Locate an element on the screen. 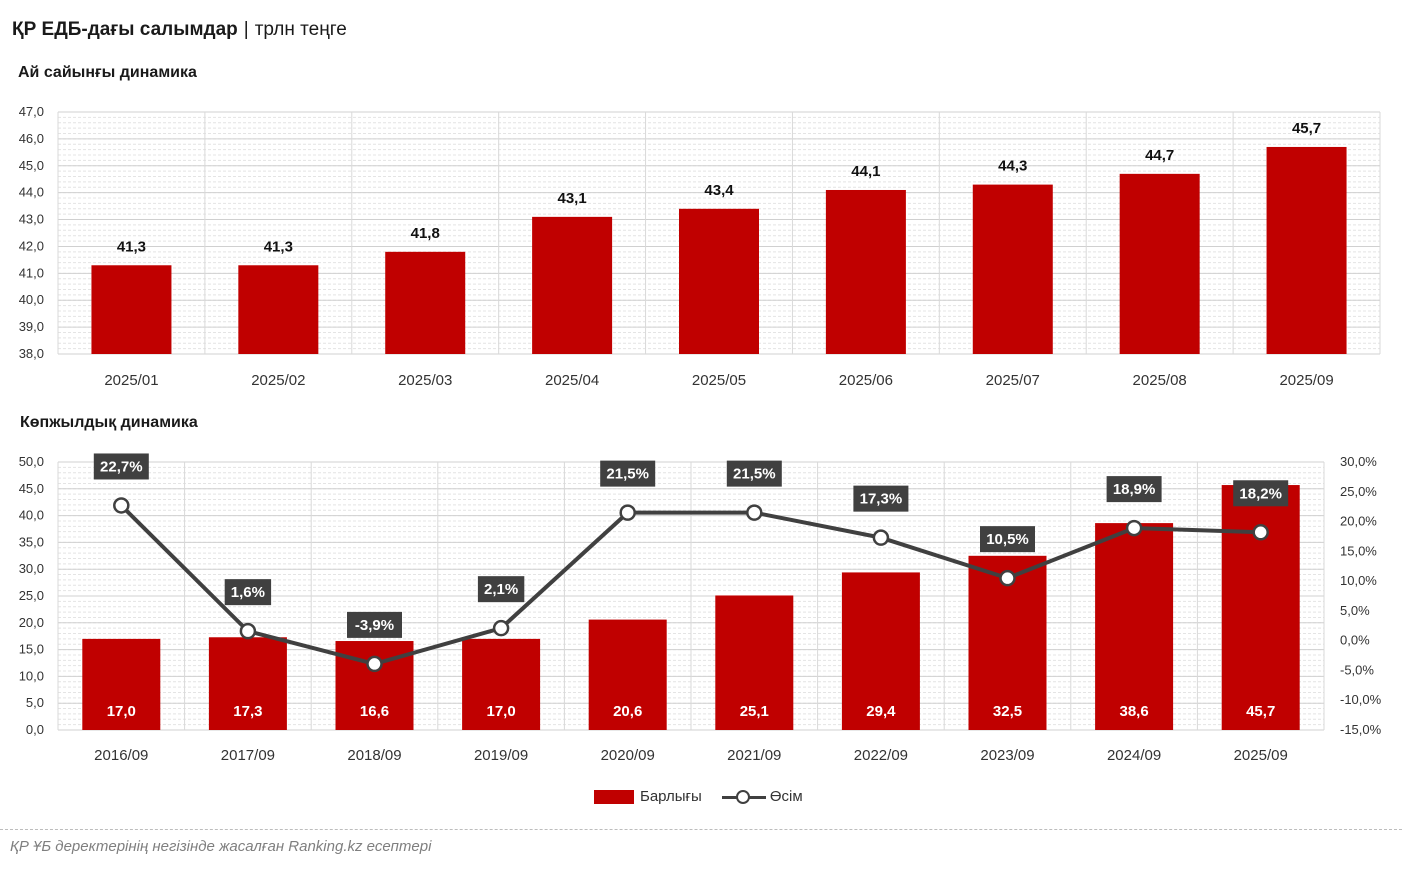  x-tick-label: 2016/09 is located at coordinates (121, 755).